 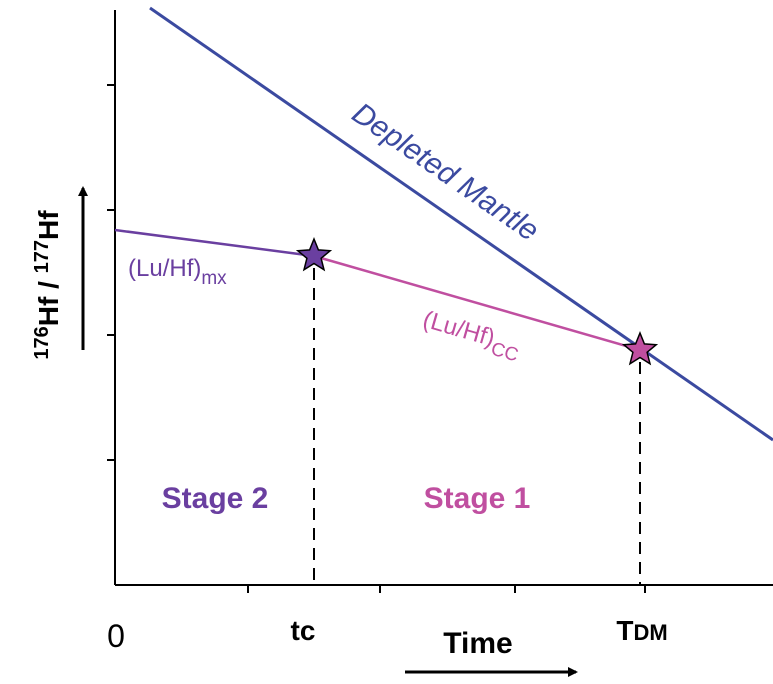 I want to click on cc-label: (Lu/Hf)CC, so click(x=471, y=336).